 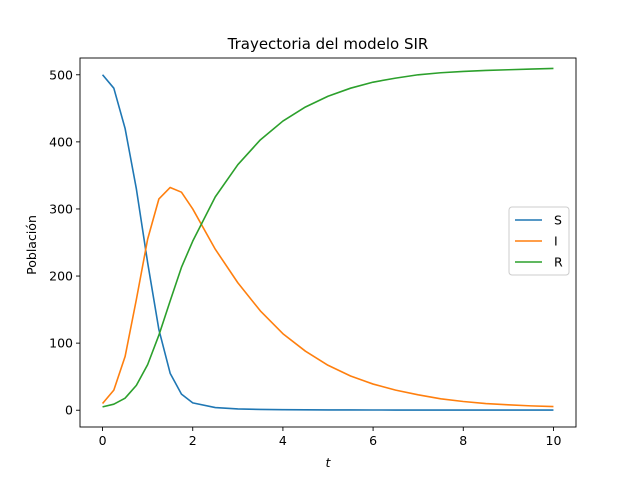 What do you see at coordinates (283, 440) in the screenshot?
I see `x-tick-label: 4` at bounding box center [283, 440].